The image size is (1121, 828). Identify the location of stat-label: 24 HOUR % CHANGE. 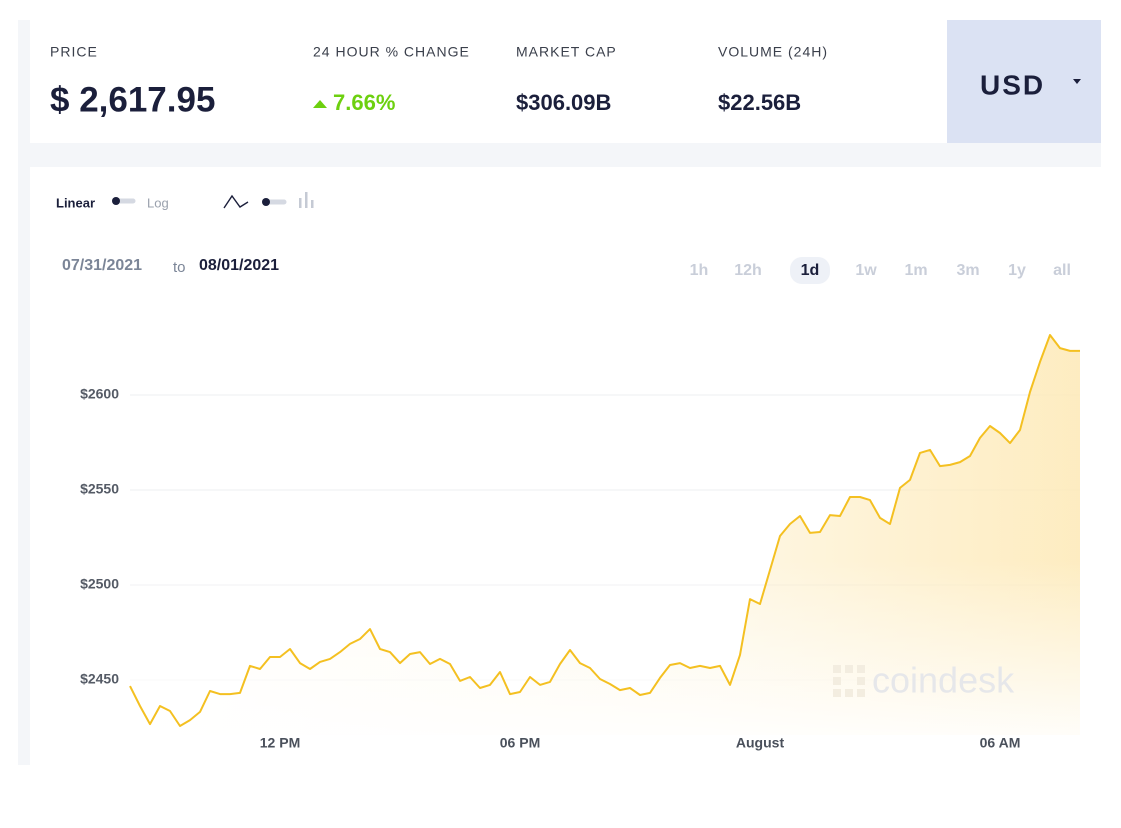
(391, 52).